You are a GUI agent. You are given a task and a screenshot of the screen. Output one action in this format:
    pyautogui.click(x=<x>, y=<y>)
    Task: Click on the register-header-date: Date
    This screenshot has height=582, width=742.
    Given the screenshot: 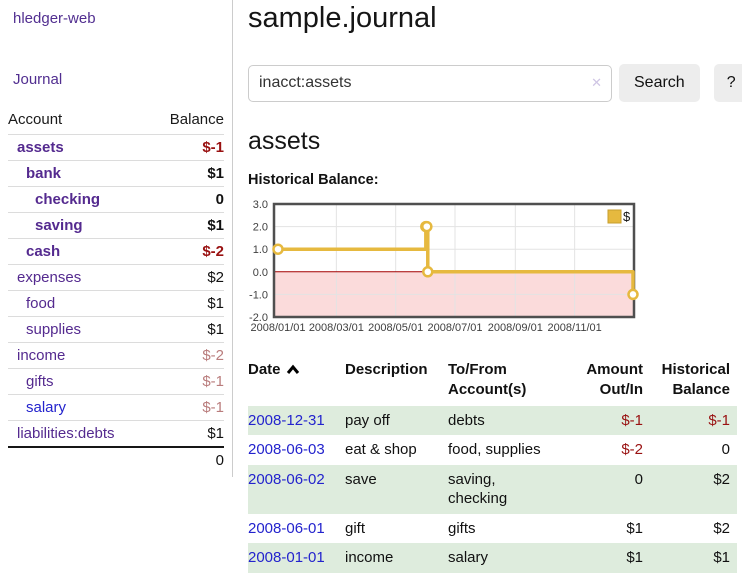 What is the action you would take?
    pyautogui.click(x=296, y=382)
    